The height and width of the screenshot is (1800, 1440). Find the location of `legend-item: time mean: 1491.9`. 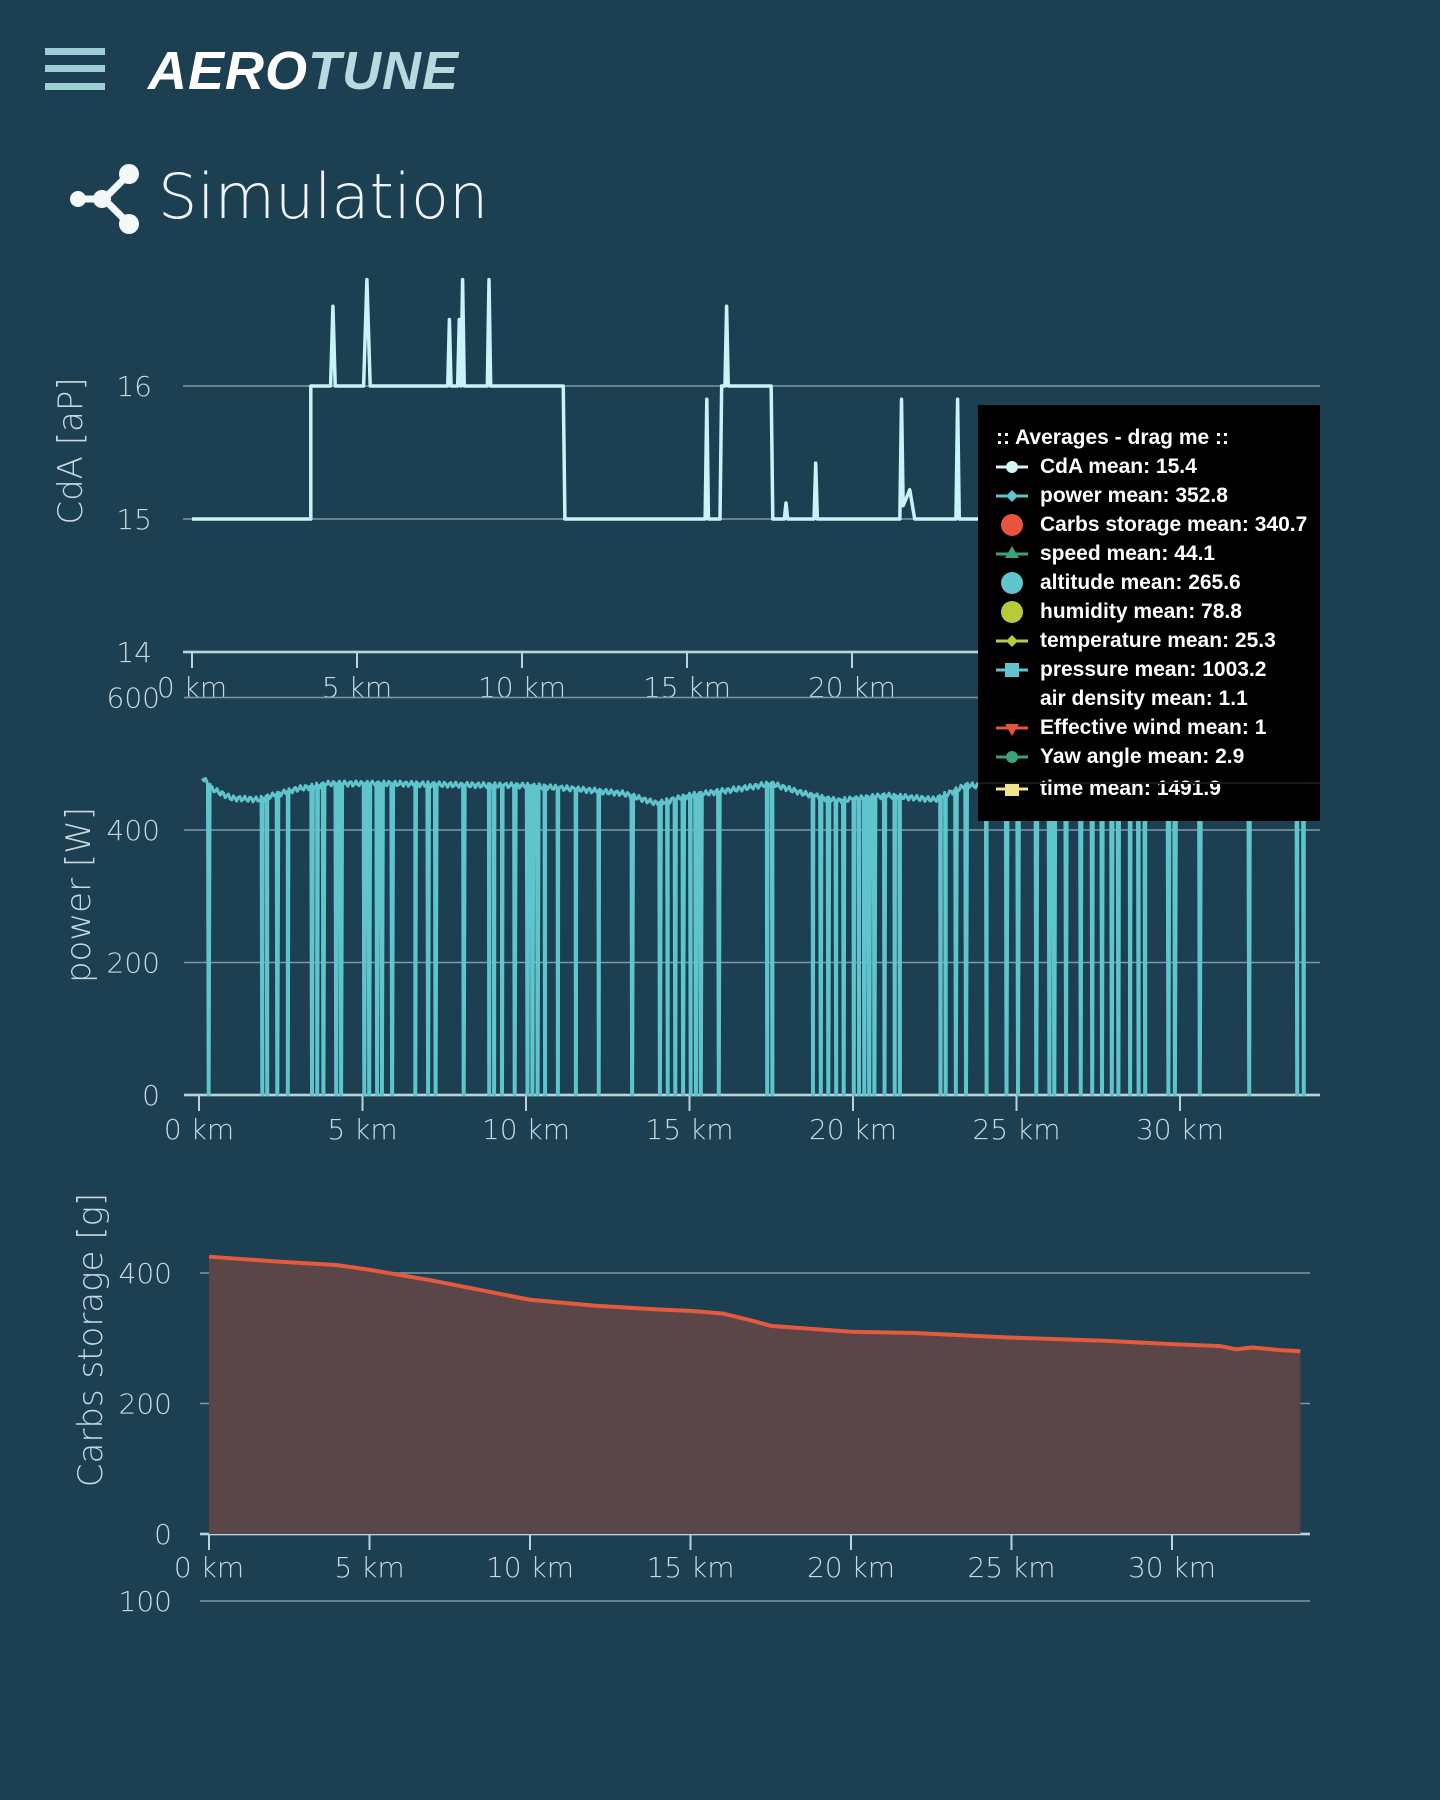

legend-item: time mean: 1491.9 is located at coordinates (1108, 789).